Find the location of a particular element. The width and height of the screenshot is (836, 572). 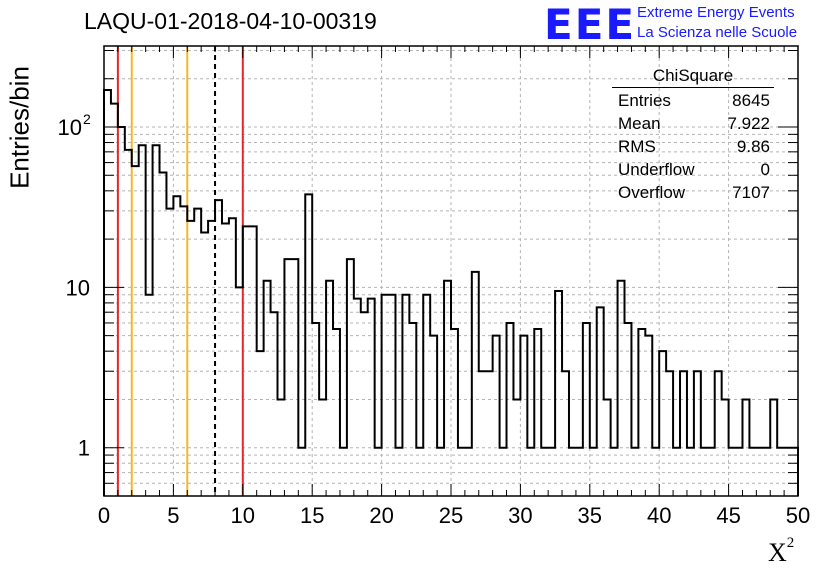

x-tick-label: 50 is located at coordinates (798, 515).